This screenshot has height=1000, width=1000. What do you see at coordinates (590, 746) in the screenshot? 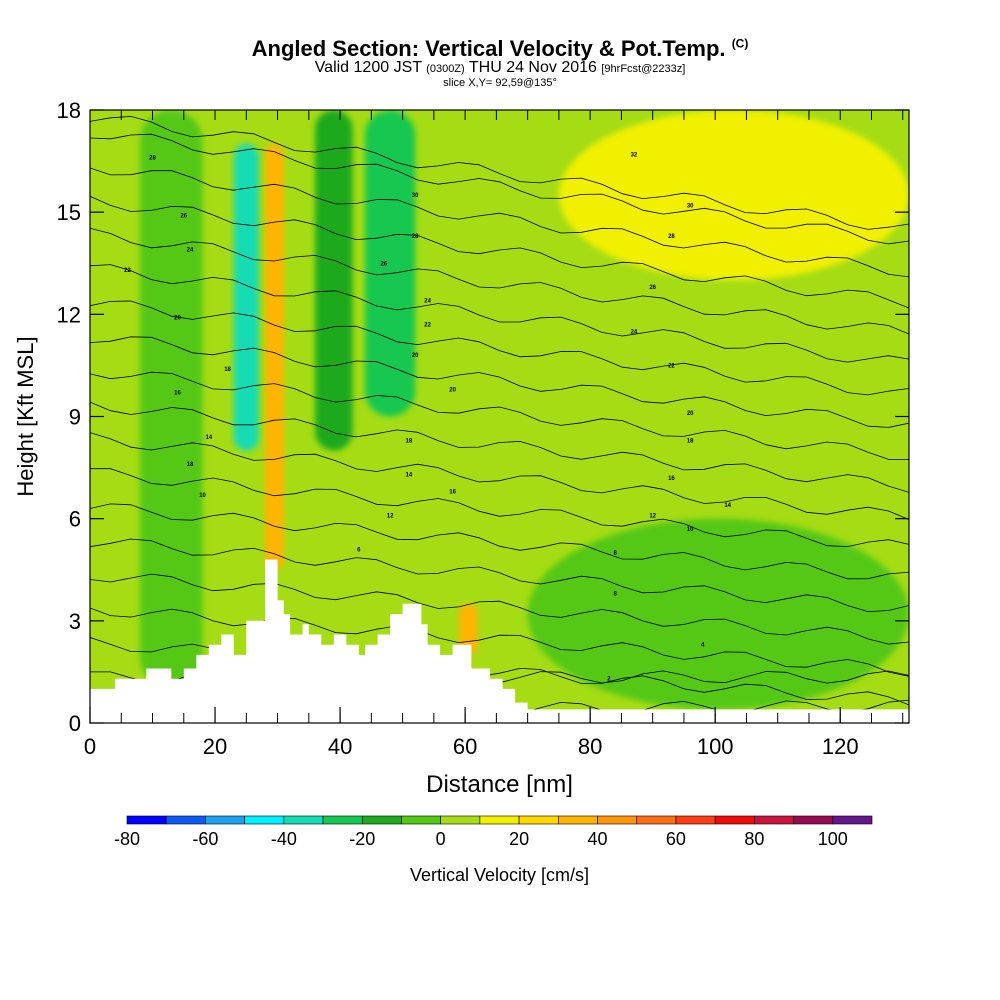
I see `x-tick-label: 80` at bounding box center [590, 746].